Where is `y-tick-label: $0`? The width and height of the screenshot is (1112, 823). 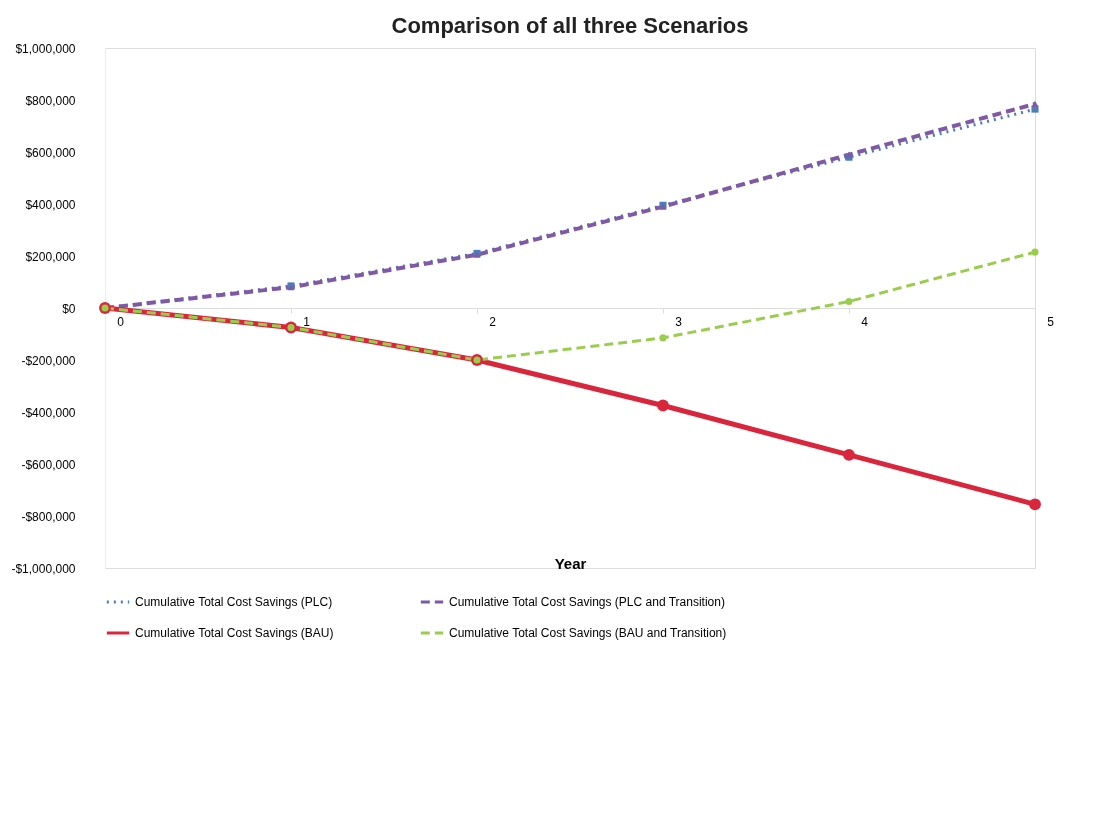
y-tick-label: $0 is located at coordinates (69, 308).